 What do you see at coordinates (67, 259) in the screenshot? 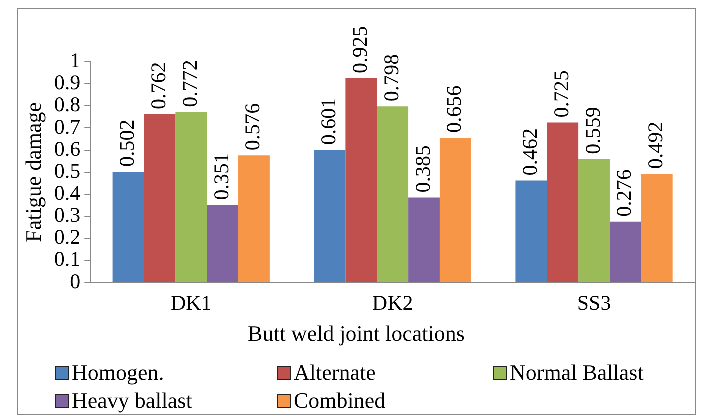
I see `y-tick-label: 0.1` at bounding box center [67, 259].